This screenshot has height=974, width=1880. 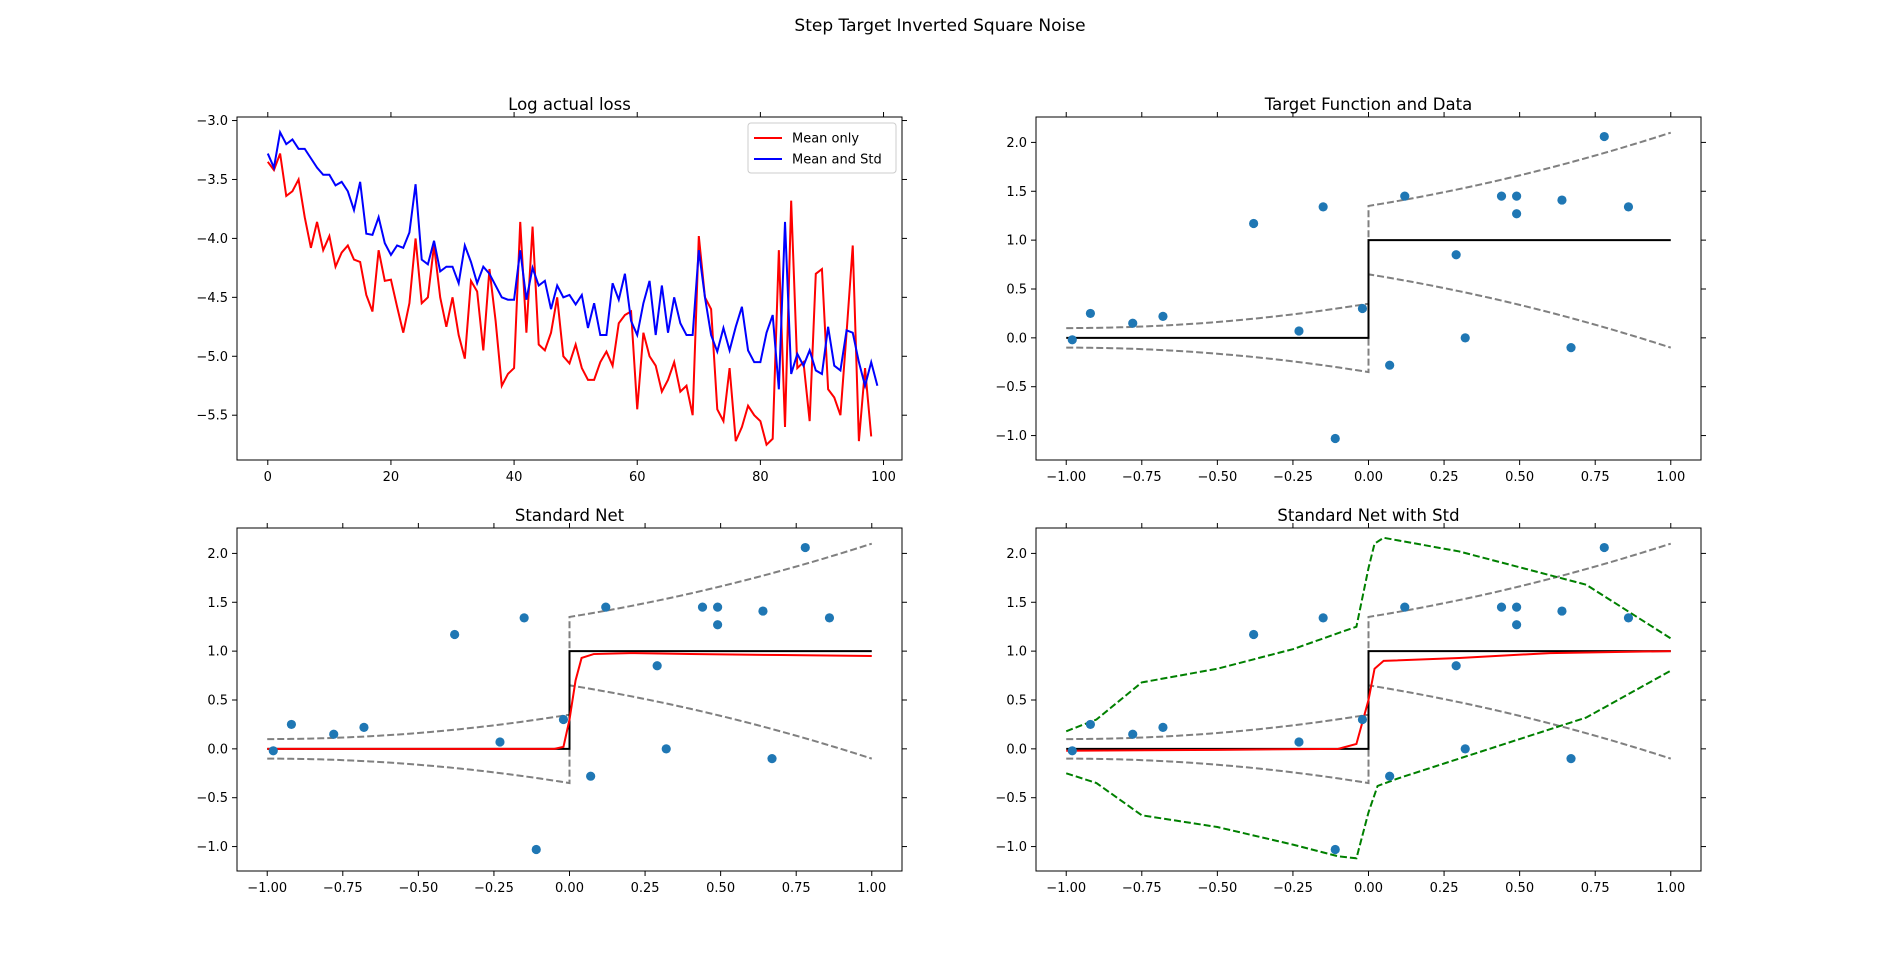 What do you see at coordinates (569, 104) in the screenshot?
I see `panel-title: Log actual loss` at bounding box center [569, 104].